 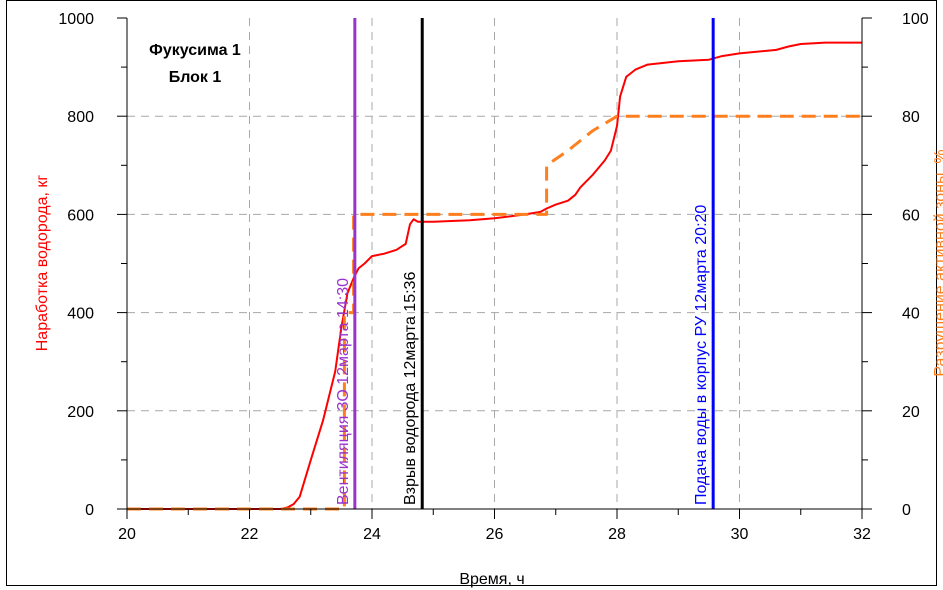 I want to click on y2-tick-label: 80, so click(x=911, y=117).